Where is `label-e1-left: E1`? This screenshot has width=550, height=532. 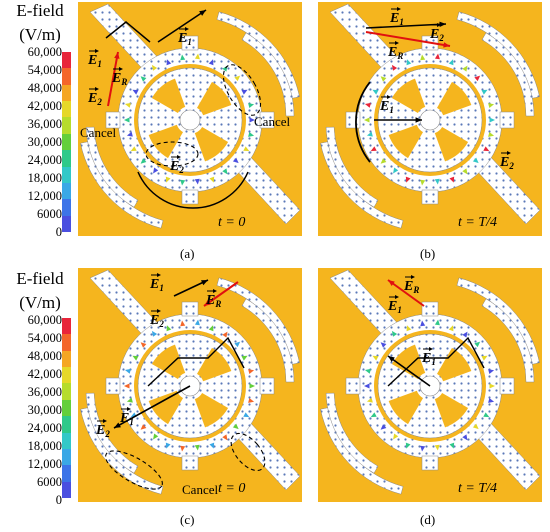 label-e1-left: E1 is located at coordinates (94, 61).